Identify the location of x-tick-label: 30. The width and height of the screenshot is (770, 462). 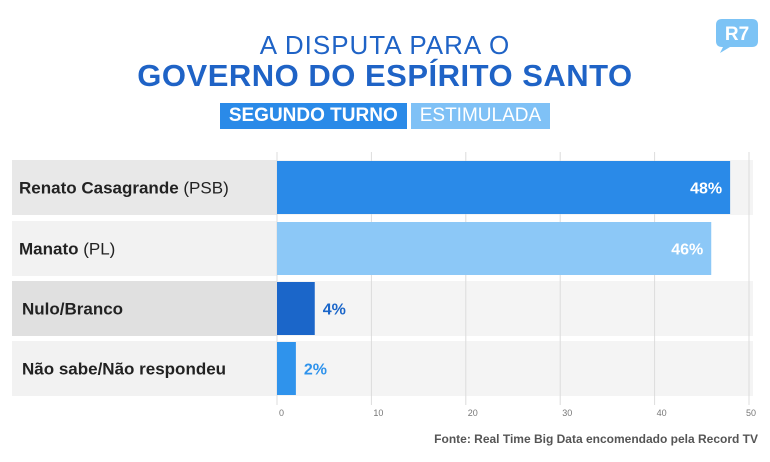
(567, 413).